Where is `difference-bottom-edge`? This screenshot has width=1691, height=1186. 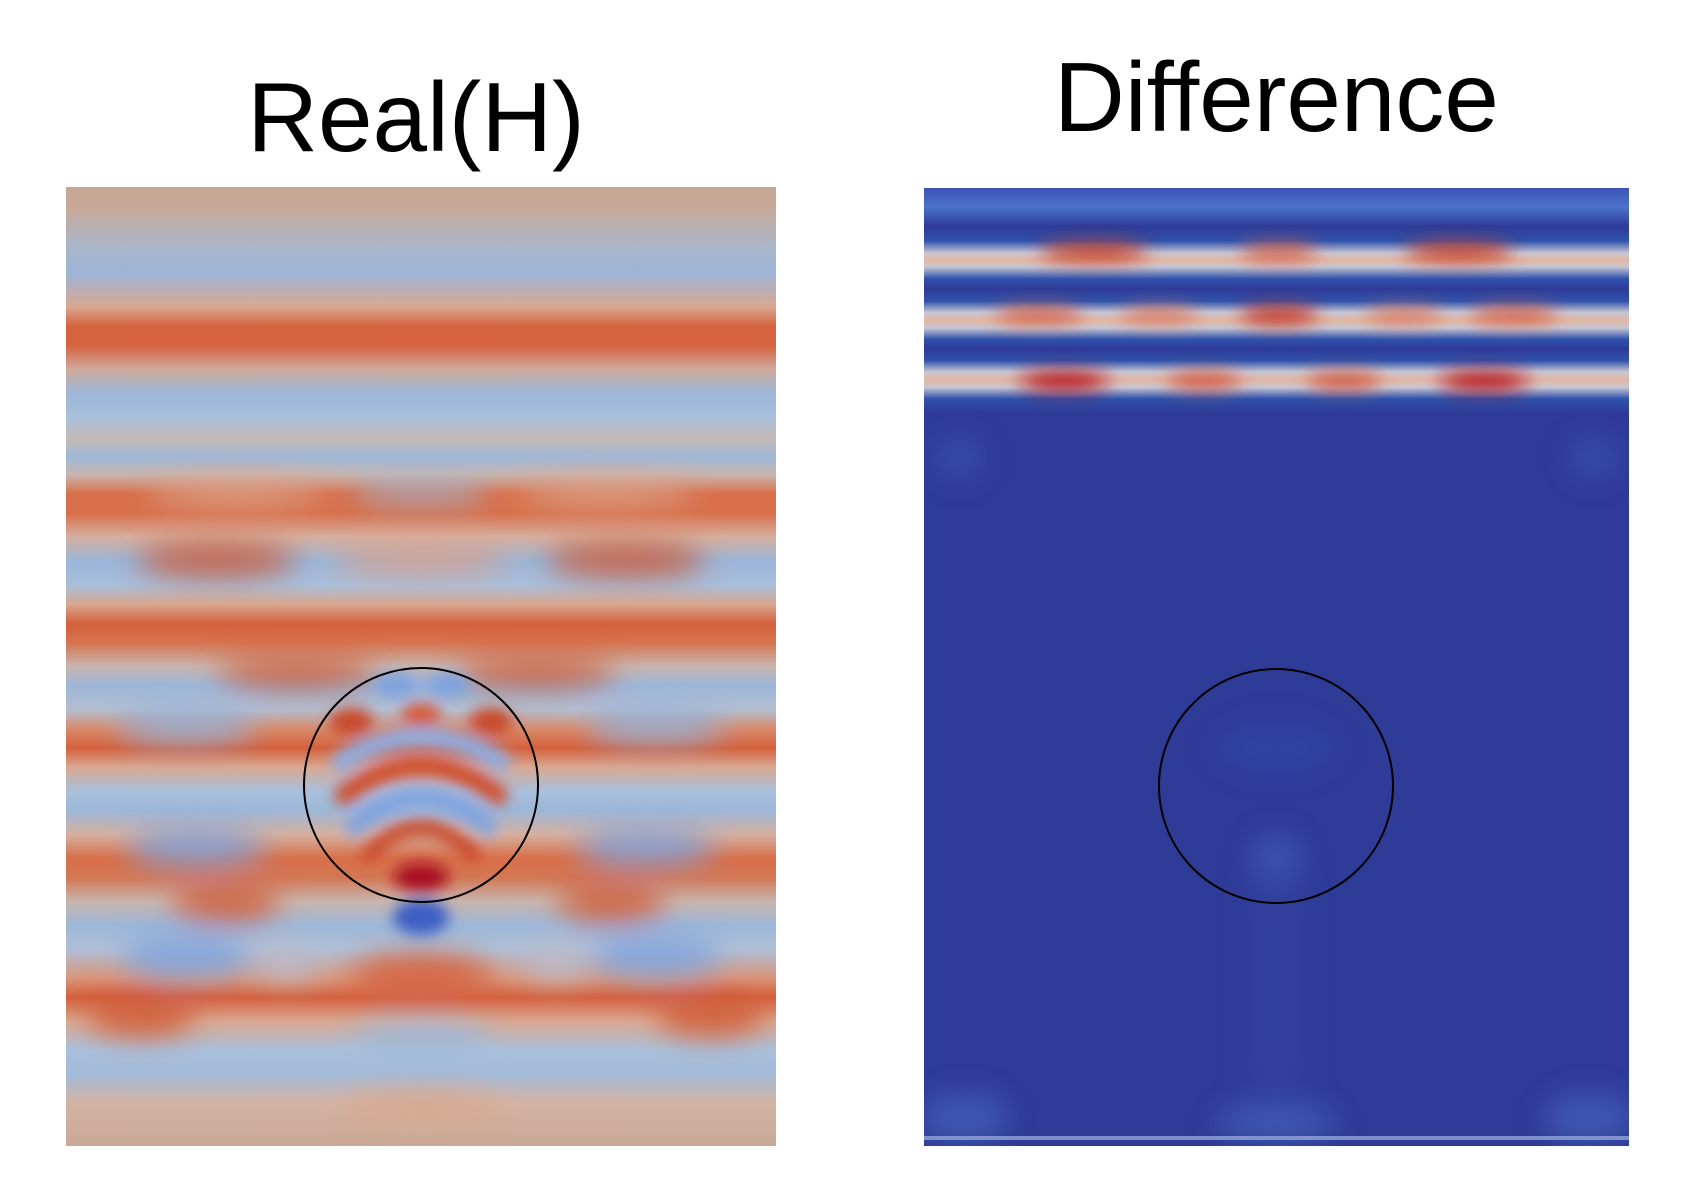 difference-bottom-edge is located at coordinates (1276, 1138).